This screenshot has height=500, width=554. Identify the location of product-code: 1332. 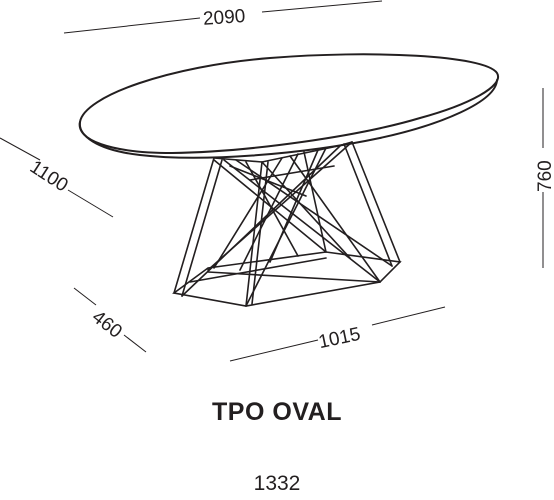
(277, 483).